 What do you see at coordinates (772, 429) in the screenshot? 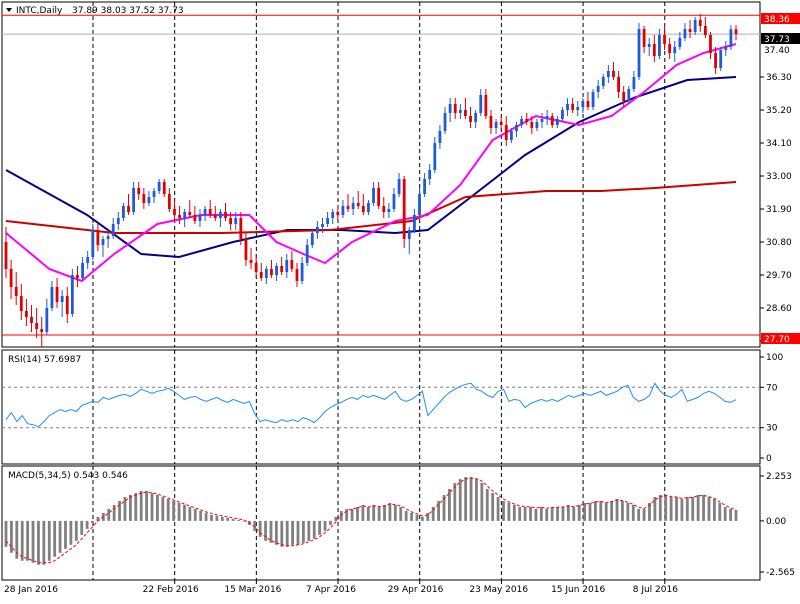
I see `rsi-axis-label: 30` at bounding box center [772, 429].